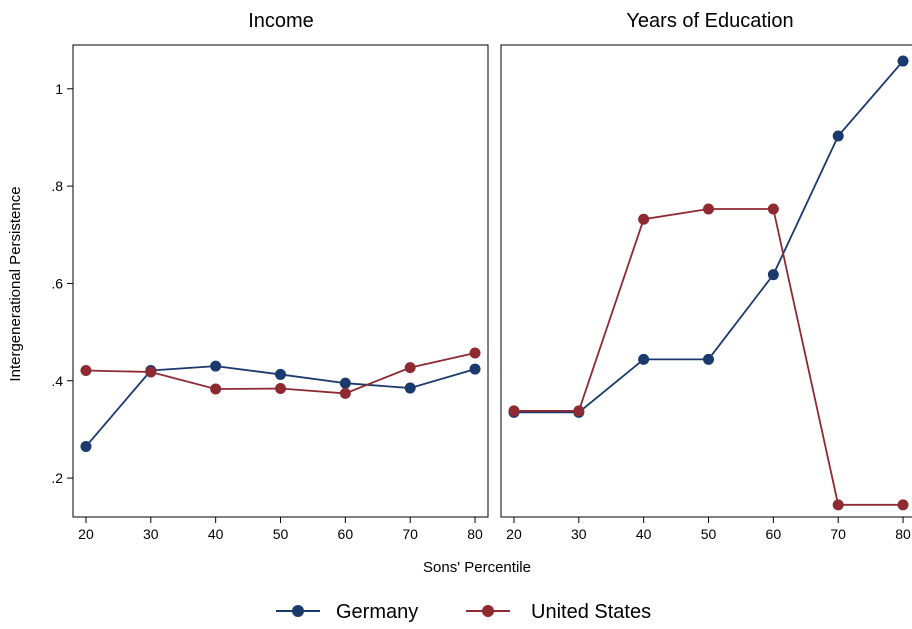  Describe the element at coordinates (838, 534) in the screenshot. I see `x-tick-label-education: 70` at that location.